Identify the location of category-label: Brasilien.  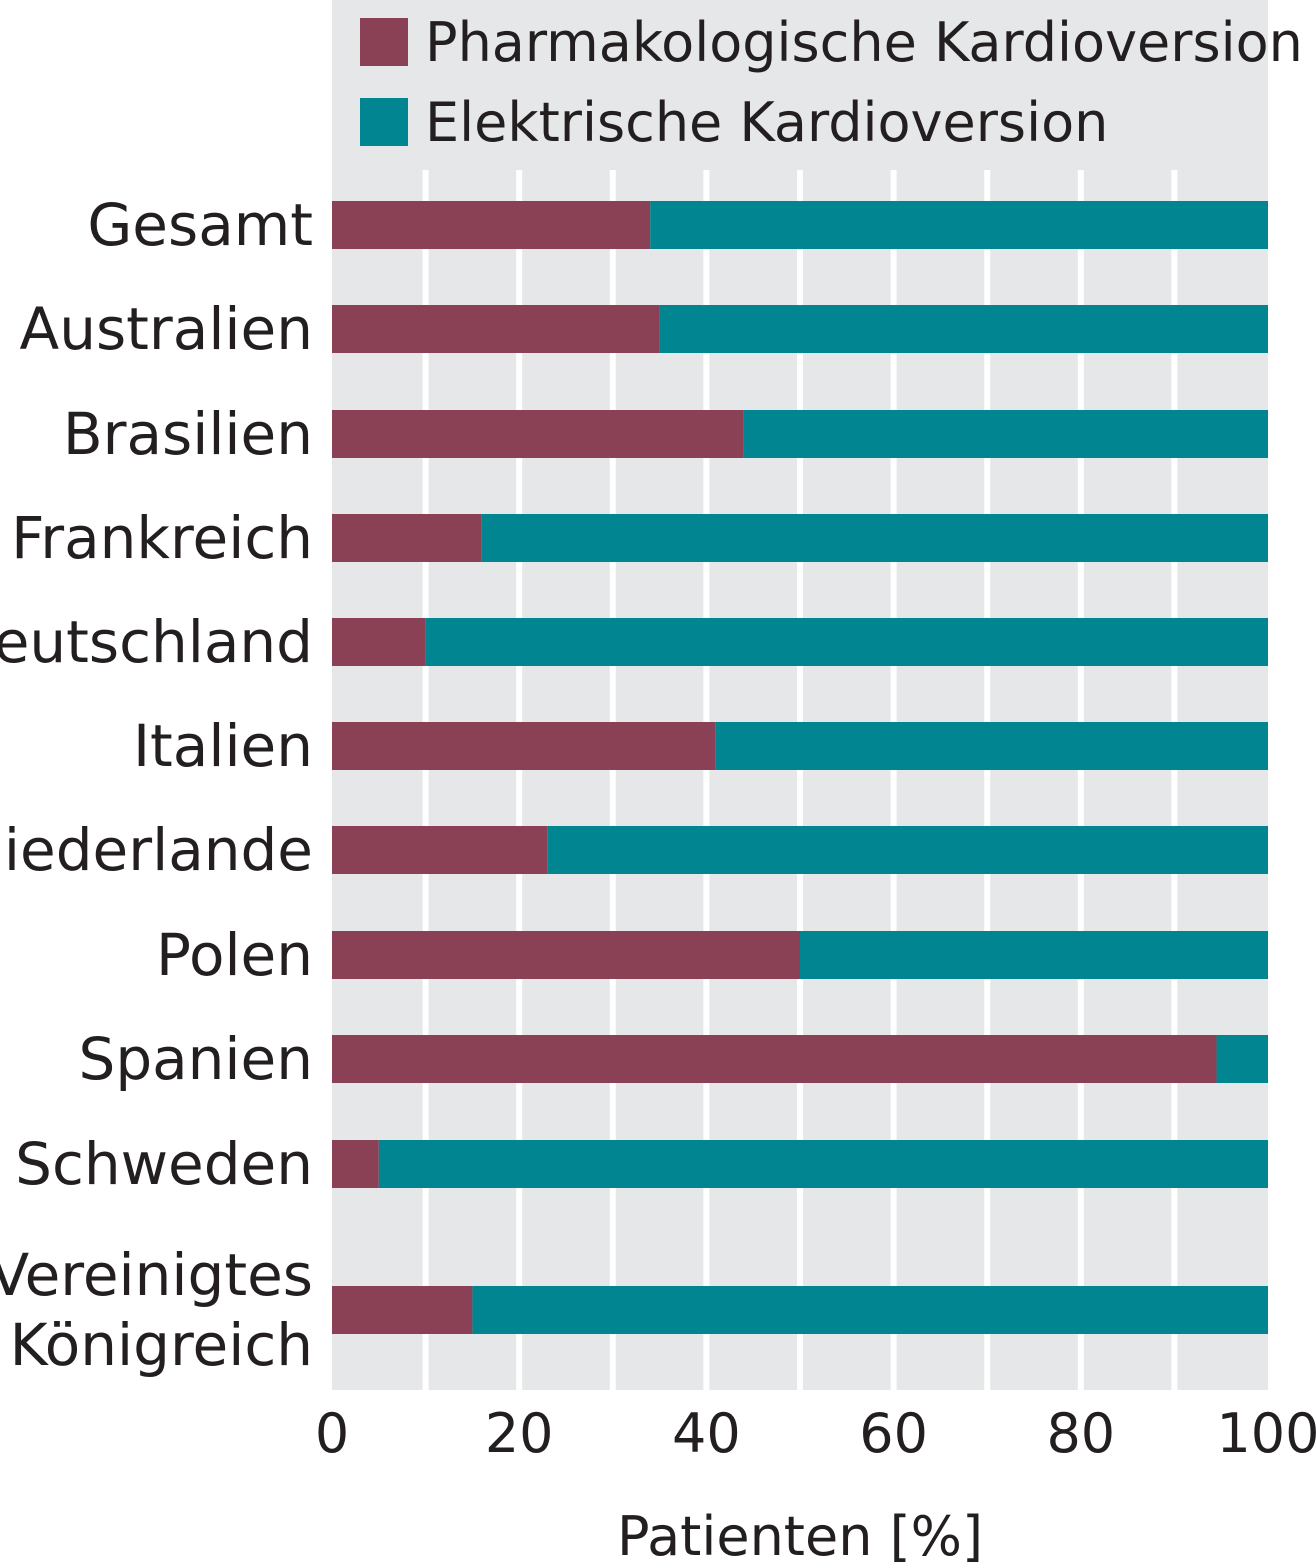
(188, 434).